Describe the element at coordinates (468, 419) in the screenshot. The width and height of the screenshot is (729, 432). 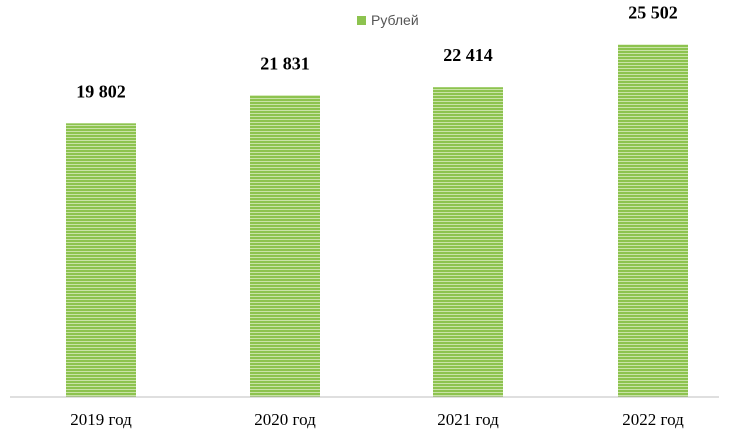
I see `x-tick-label: 2021 год` at that location.